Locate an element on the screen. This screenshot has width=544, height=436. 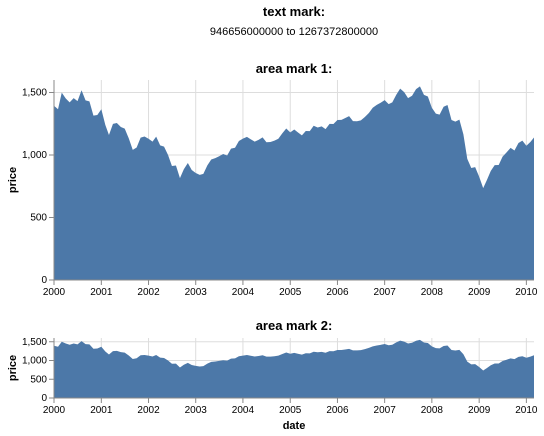
chart-2-y-ticks: 0 500 1,000 1,500 is located at coordinates (38, 370).